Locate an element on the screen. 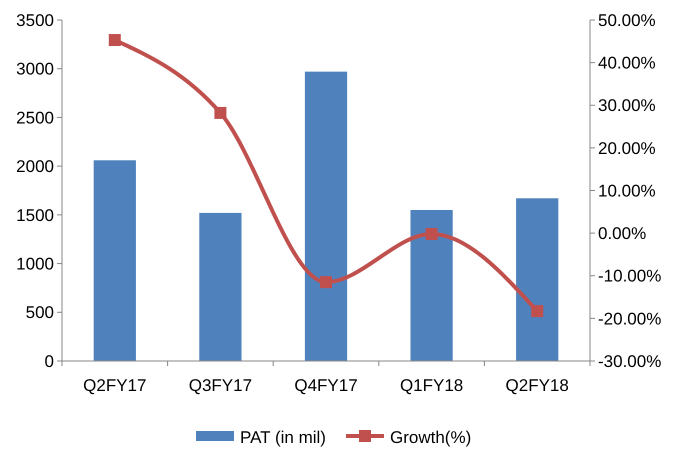 This screenshot has width=681, height=455. y-tick-label: 1500 is located at coordinates (35, 215).